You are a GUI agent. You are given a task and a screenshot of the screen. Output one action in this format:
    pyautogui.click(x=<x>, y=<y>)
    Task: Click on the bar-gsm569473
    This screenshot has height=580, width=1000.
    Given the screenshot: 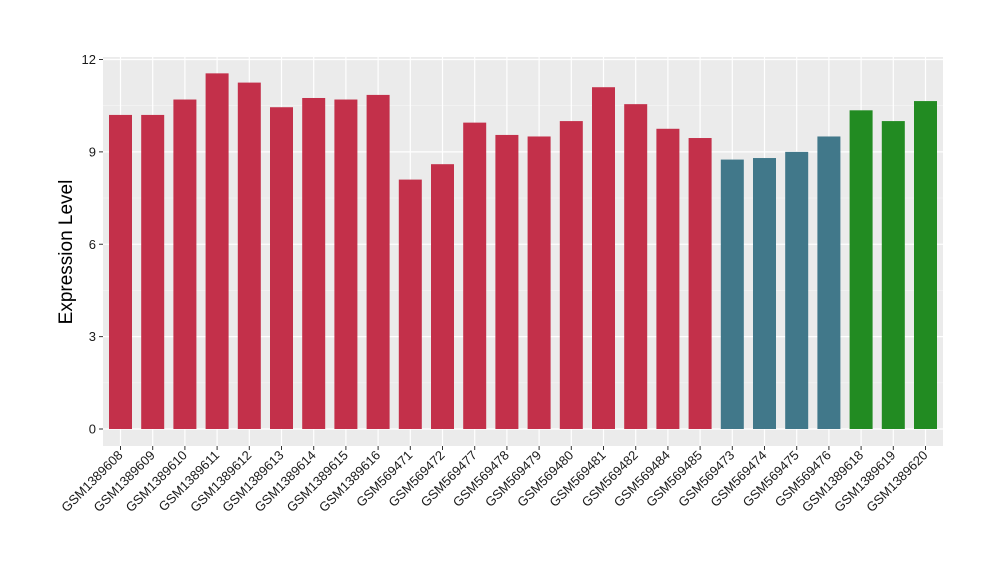 What is the action you would take?
    pyautogui.click(x=732, y=294)
    